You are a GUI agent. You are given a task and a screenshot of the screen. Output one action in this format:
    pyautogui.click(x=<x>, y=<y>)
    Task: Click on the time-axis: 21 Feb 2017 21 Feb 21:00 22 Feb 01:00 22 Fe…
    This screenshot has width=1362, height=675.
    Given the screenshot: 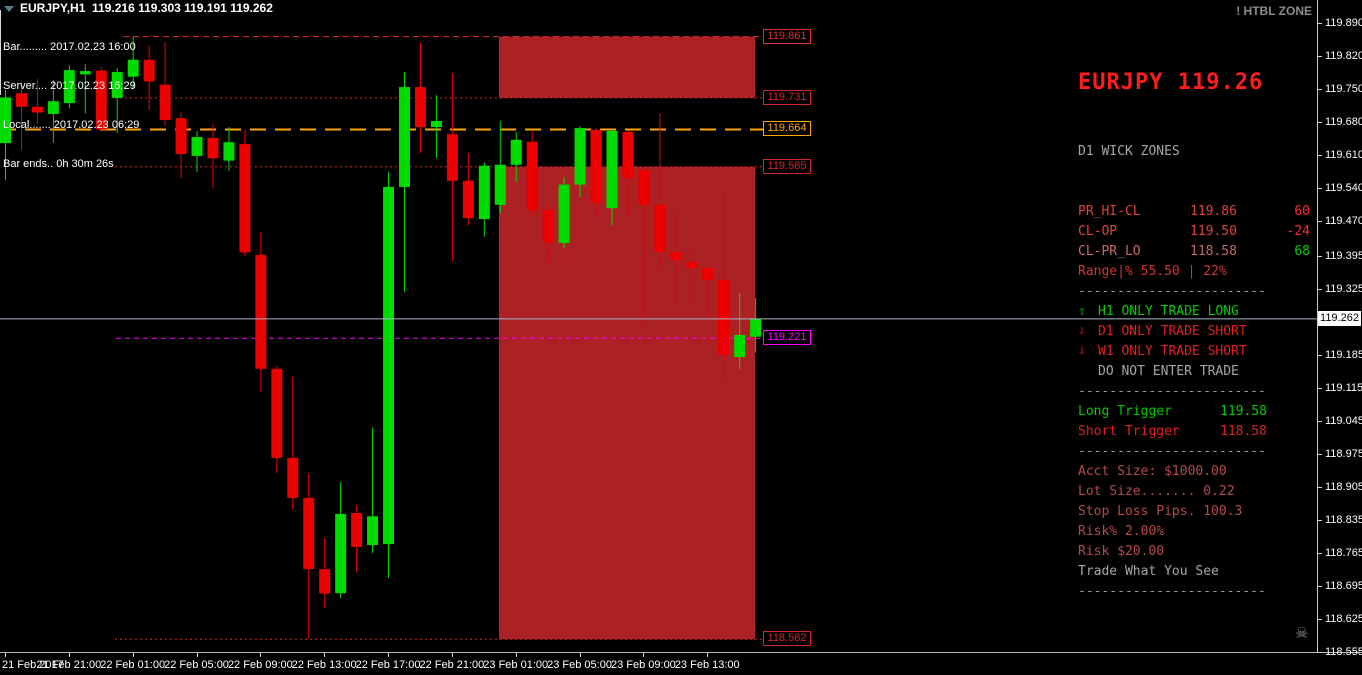 What is the action you would take?
    pyautogui.click(x=681, y=663)
    